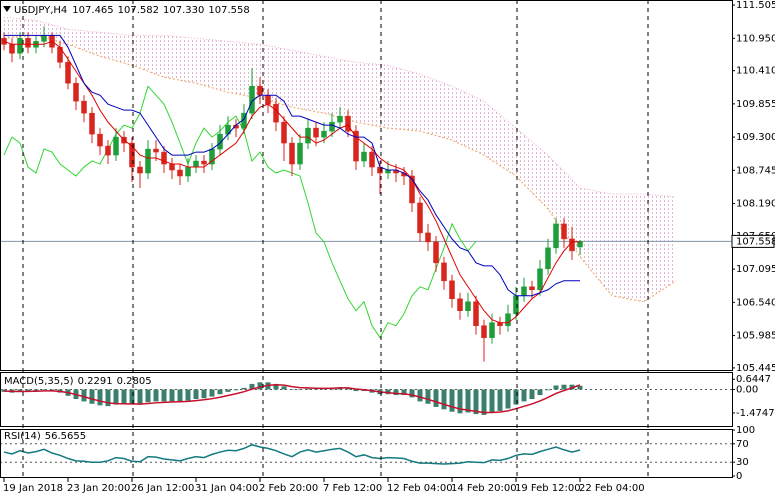 The image size is (775, 497). I want to click on signal-line, so click(292, 398).